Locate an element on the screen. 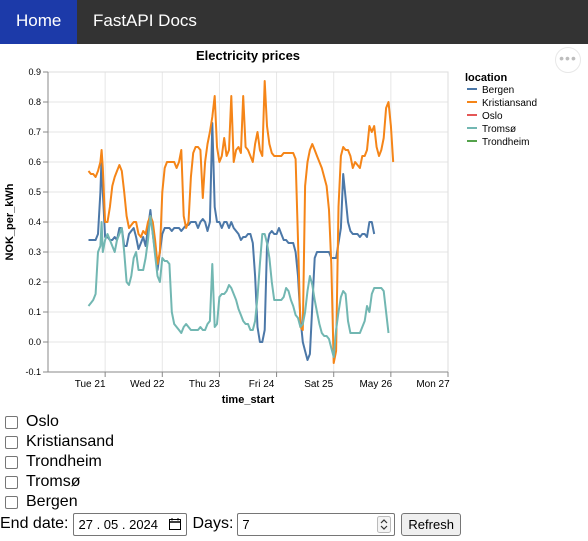 Image resolution: width=588 pixels, height=541 pixels. chart-title: Electricity prices is located at coordinates (248, 55).